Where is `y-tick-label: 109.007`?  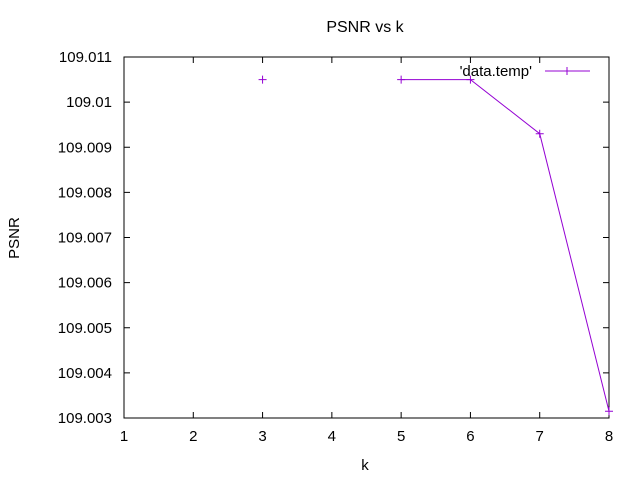 y-tick-label: 109.007 is located at coordinates (85, 238).